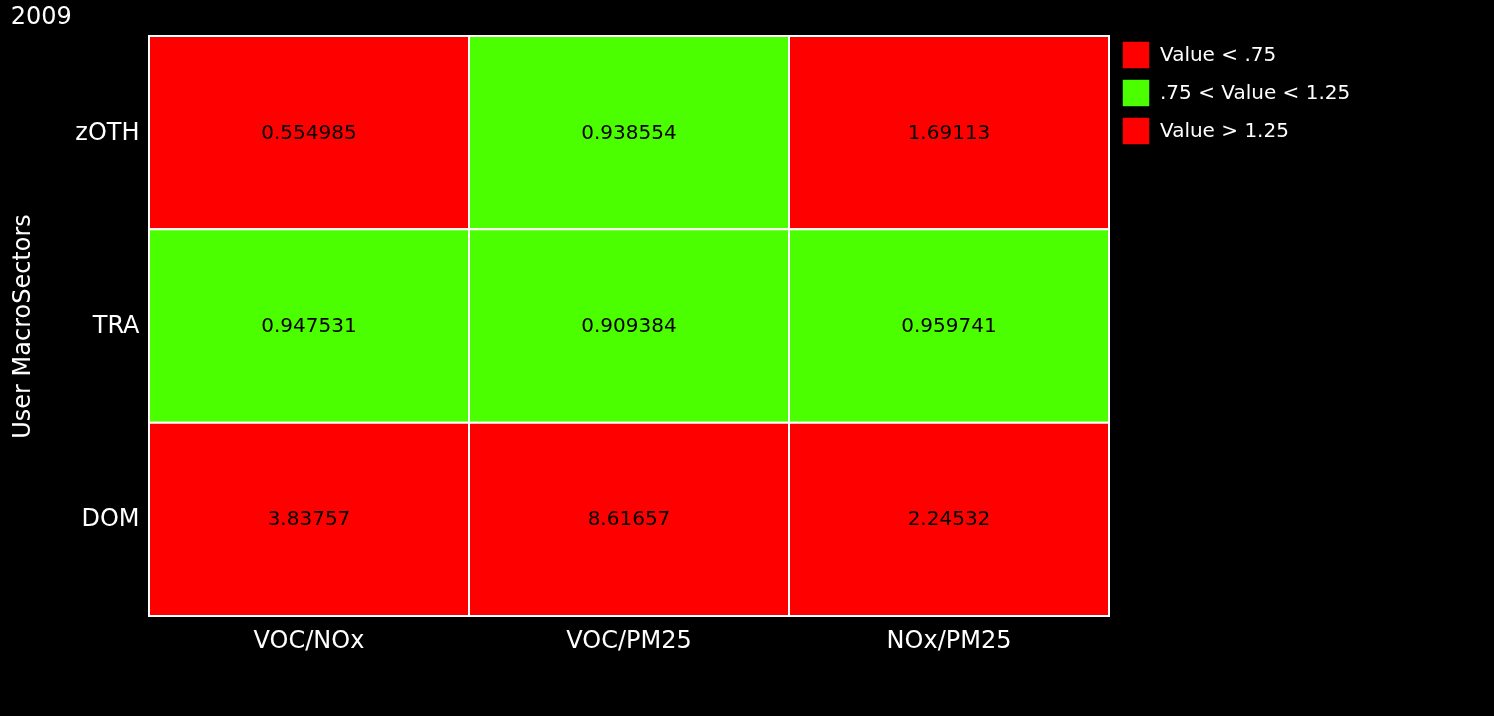 This screenshot has width=1494, height=716. Describe the element at coordinates (309, 639) in the screenshot. I see `x-tick-label: VOC/NOx` at that location.